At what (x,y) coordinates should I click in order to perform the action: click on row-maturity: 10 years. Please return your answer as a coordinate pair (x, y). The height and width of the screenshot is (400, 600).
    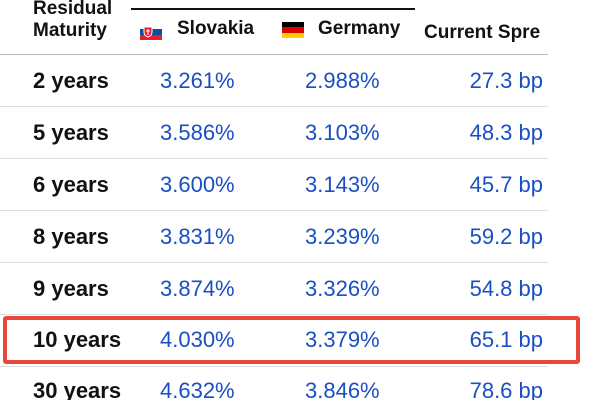
    Looking at the image, I should click on (77, 339).